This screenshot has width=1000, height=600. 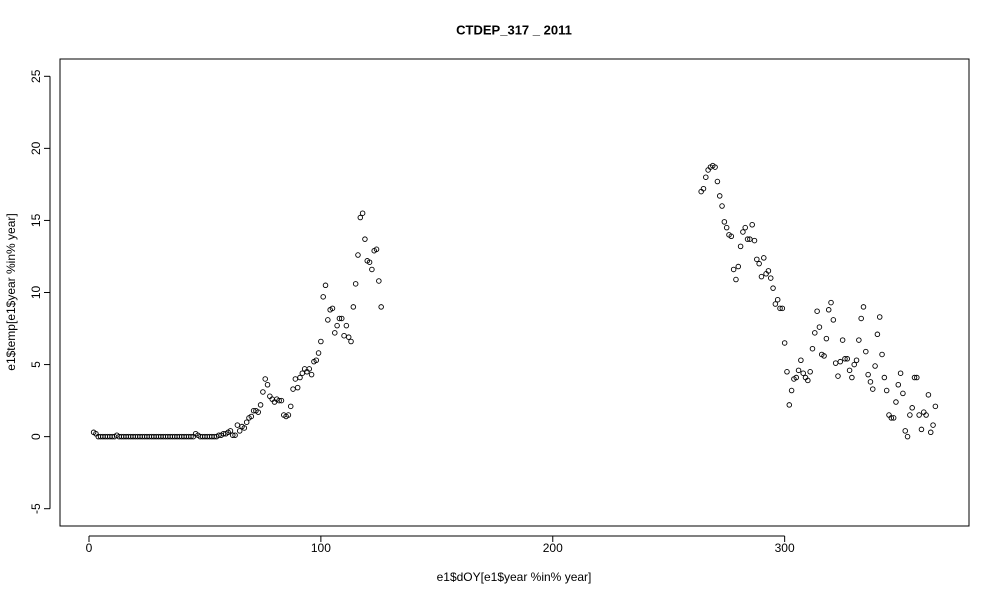 What do you see at coordinates (89, 548) in the screenshot?
I see `x-tick-label: 0` at bounding box center [89, 548].